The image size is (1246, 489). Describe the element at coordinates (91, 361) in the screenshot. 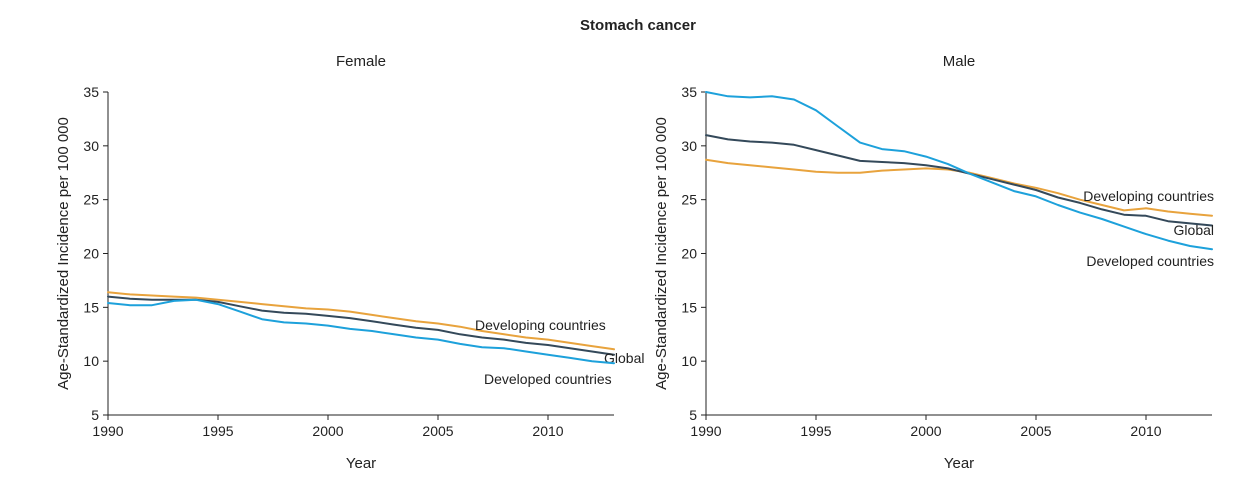

I see `female-y-tick-label: 10` at that location.